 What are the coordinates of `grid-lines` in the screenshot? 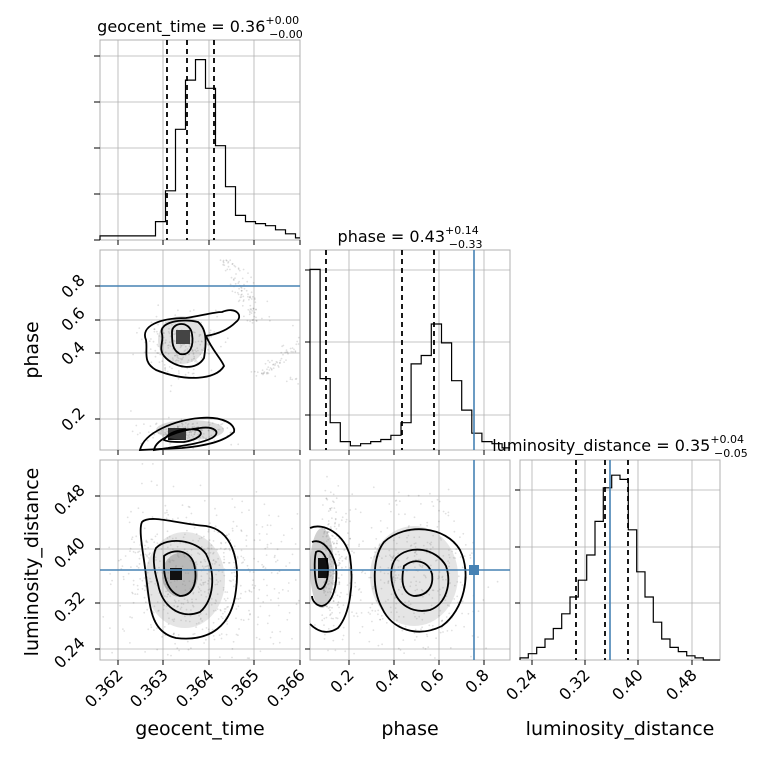 It's located at (620, 560).